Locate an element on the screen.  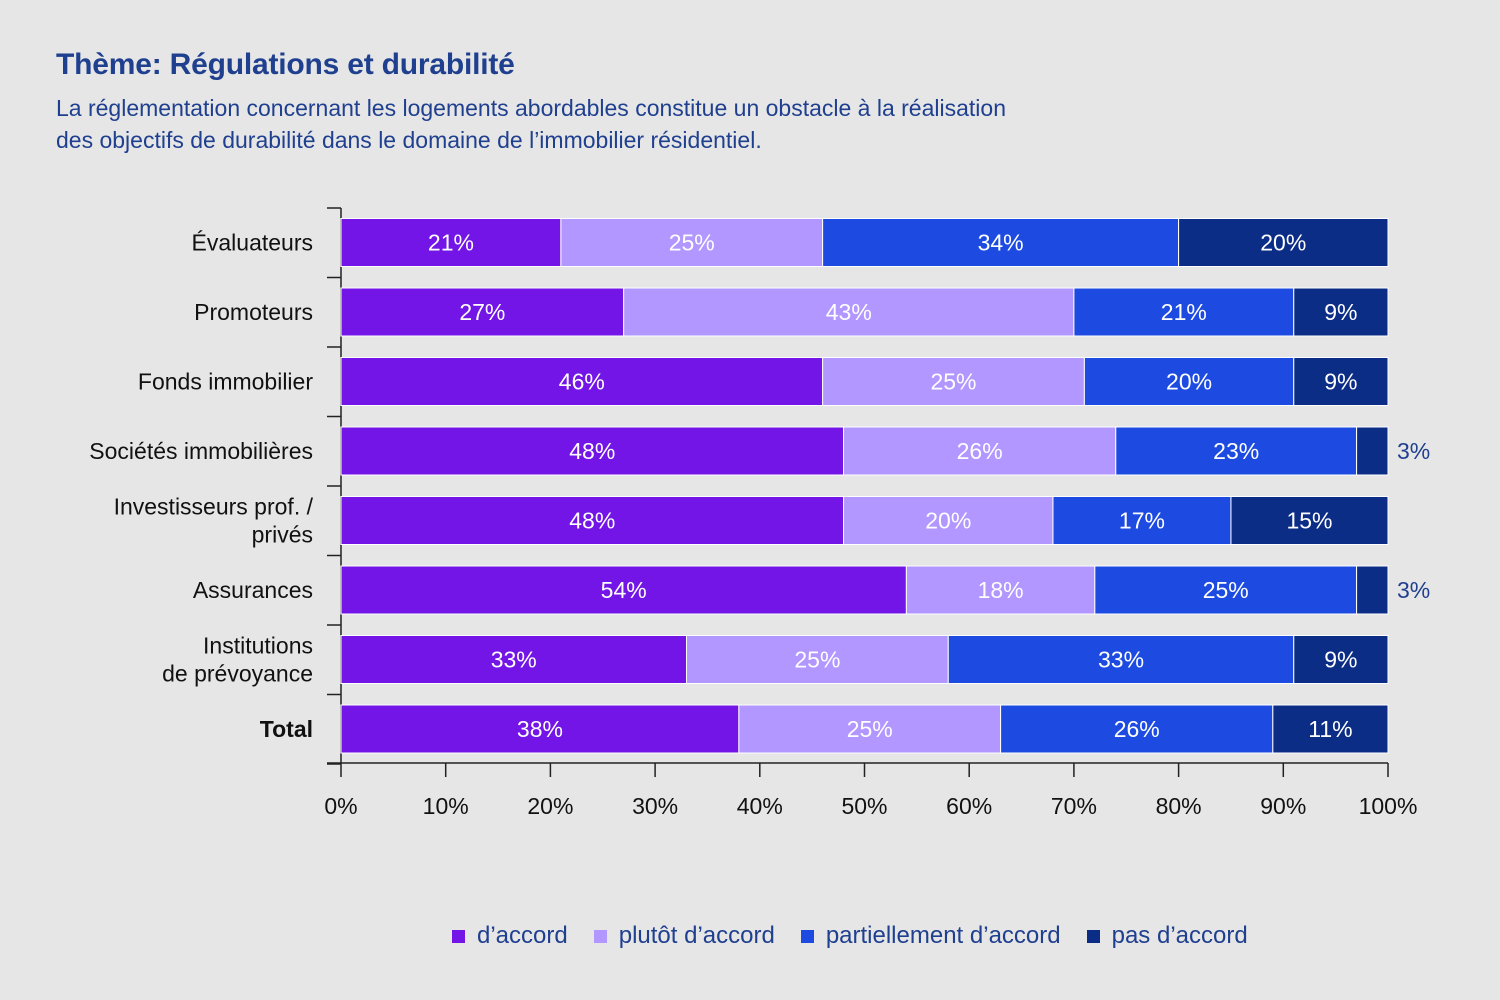
data-label: 34% is located at coordinates (1001, 243).